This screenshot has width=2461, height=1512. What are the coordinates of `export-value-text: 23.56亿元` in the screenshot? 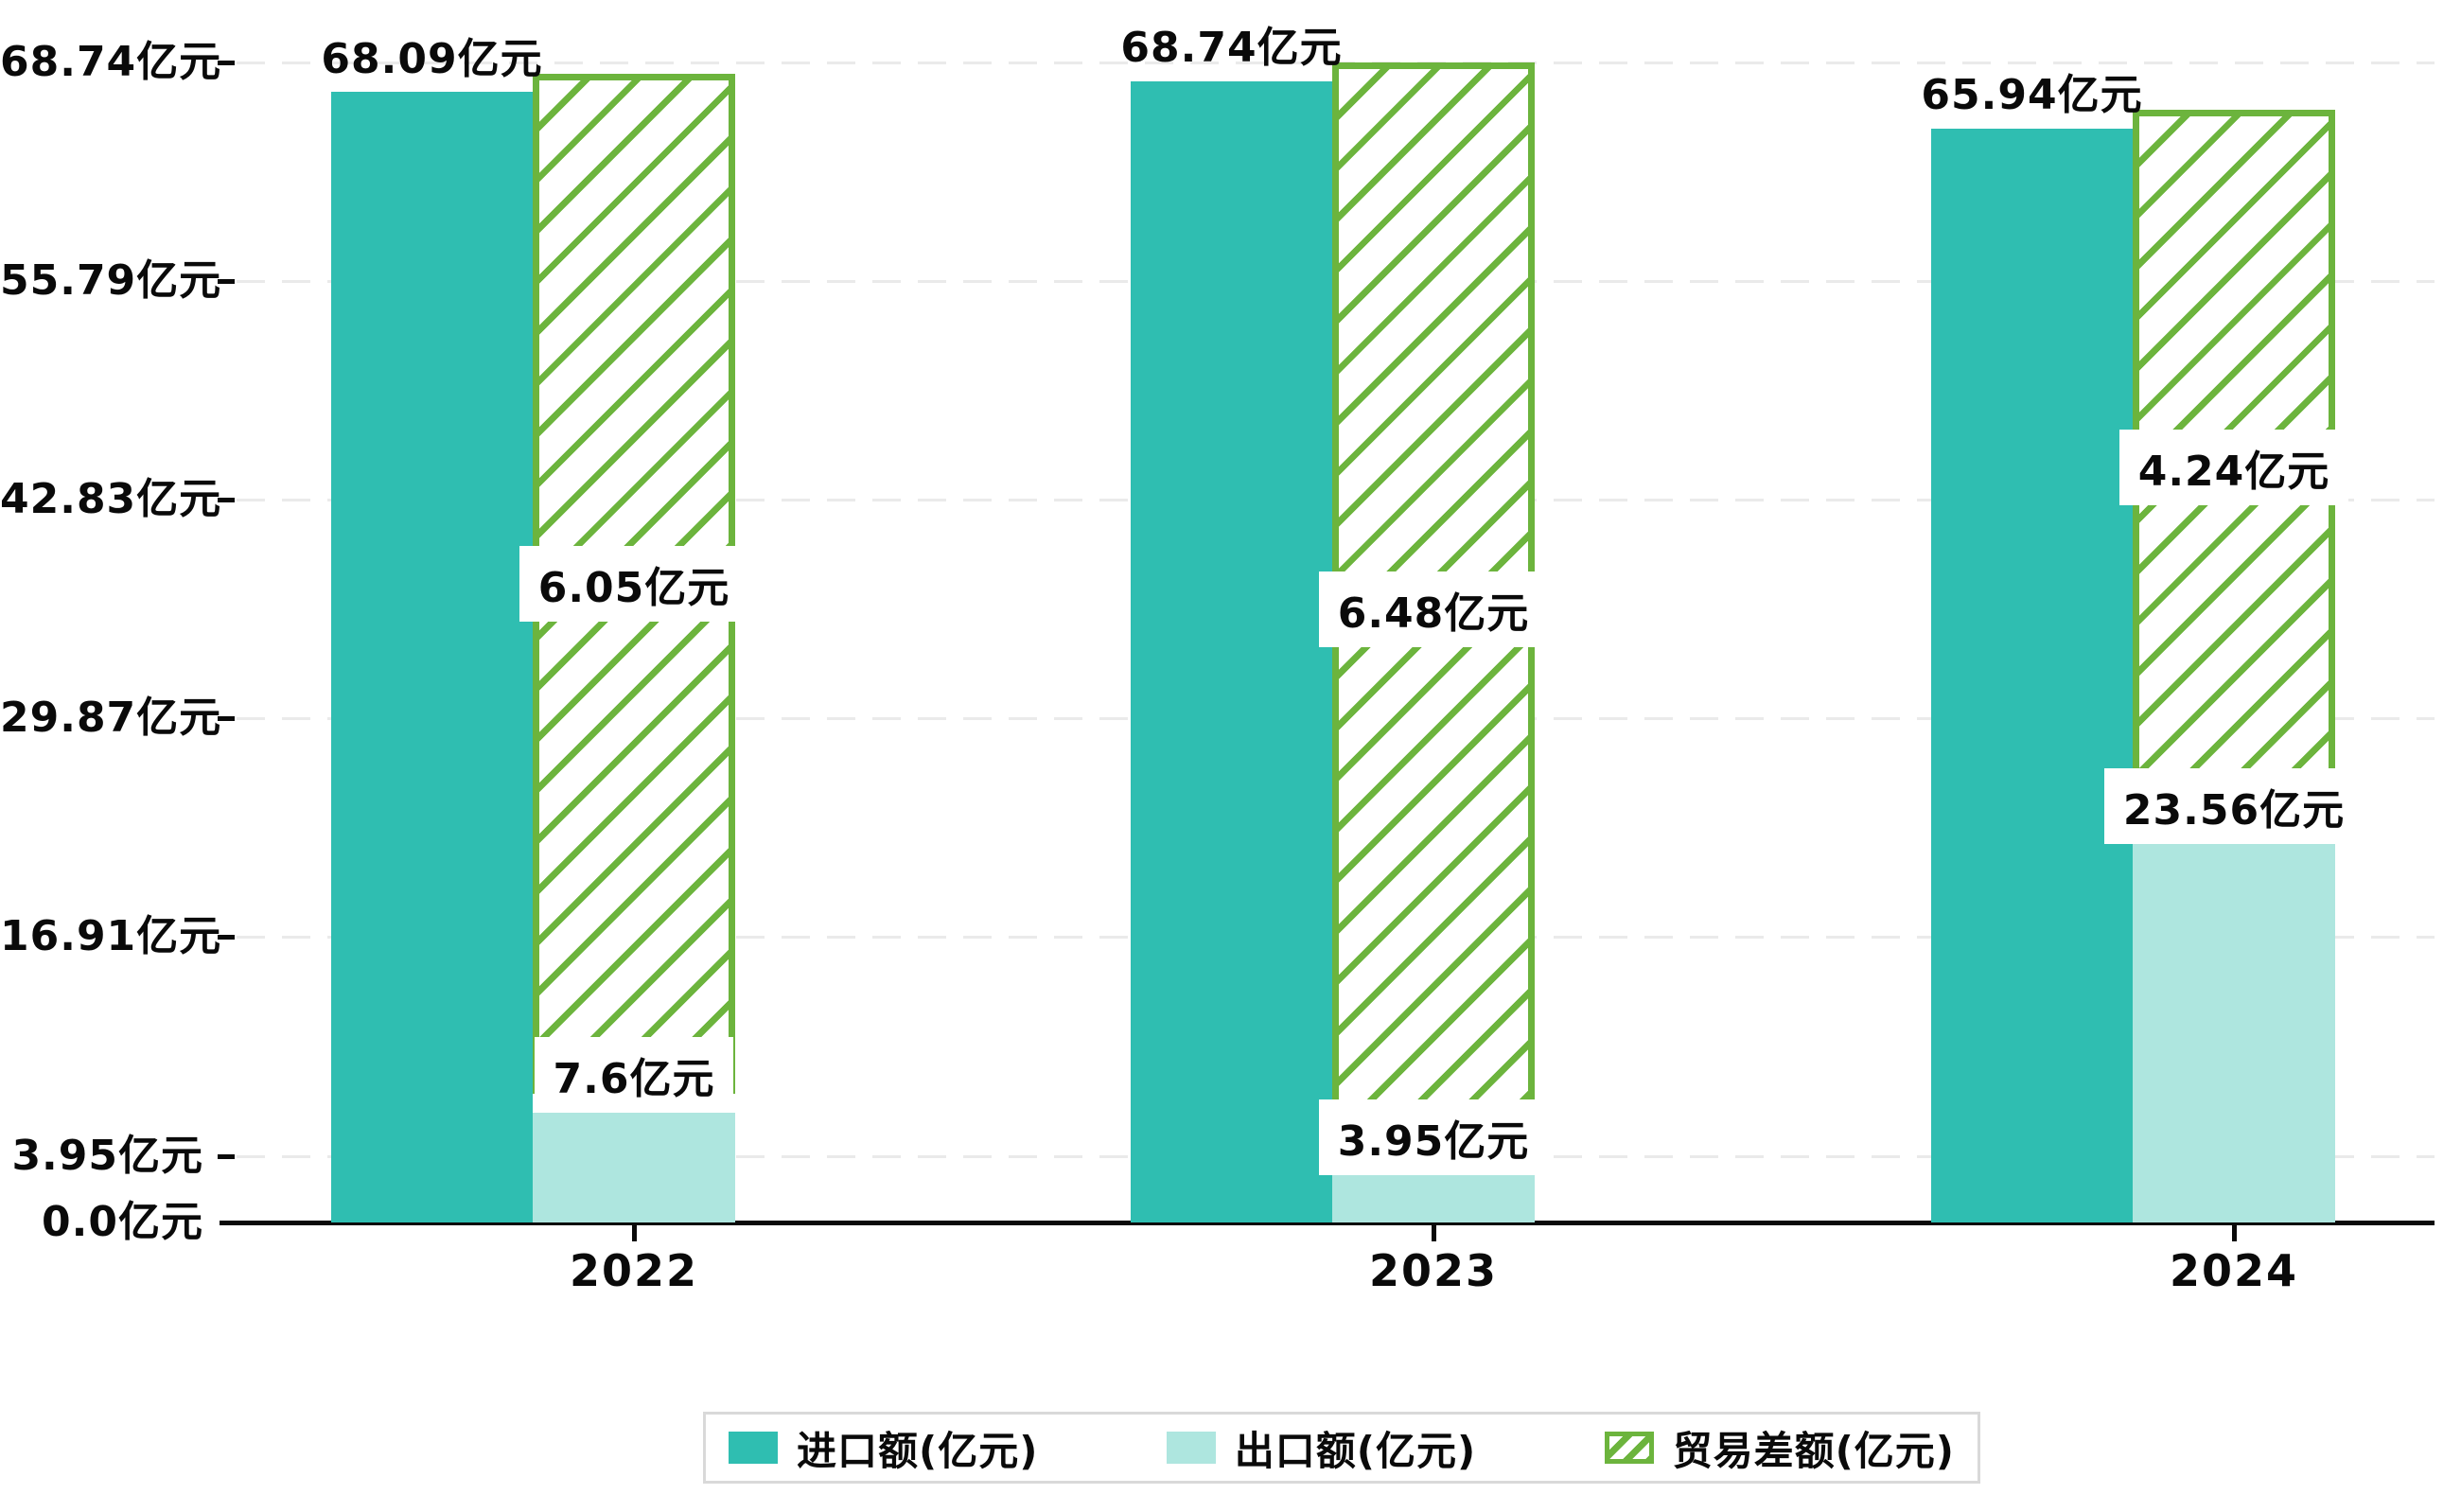 It's located at (2233, 805).